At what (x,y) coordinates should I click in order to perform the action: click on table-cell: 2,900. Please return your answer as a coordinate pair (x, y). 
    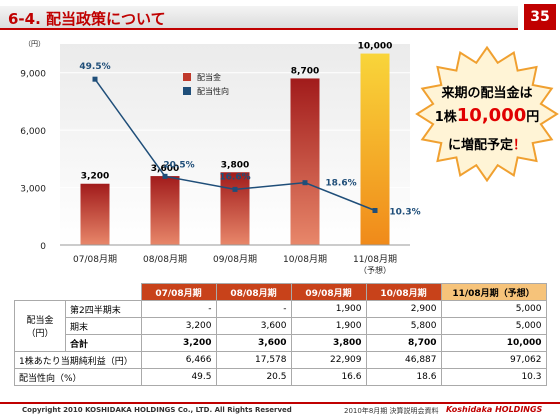
    Looking at the image, I should click on (403, 309).